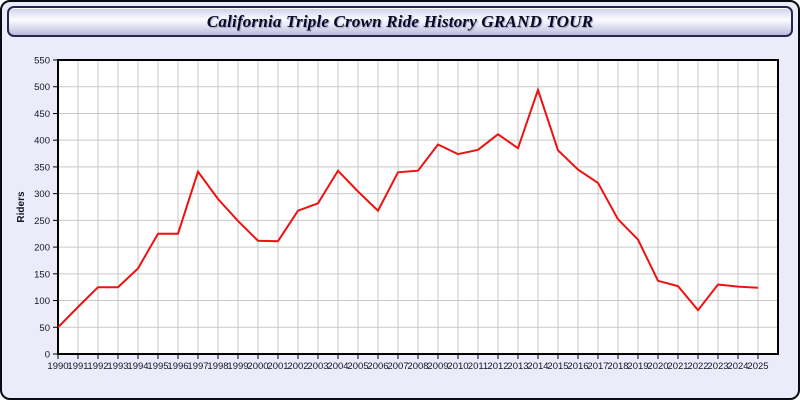 The image size is (800, 400). I want to click on svg-text: 2006, so click(377, 366).